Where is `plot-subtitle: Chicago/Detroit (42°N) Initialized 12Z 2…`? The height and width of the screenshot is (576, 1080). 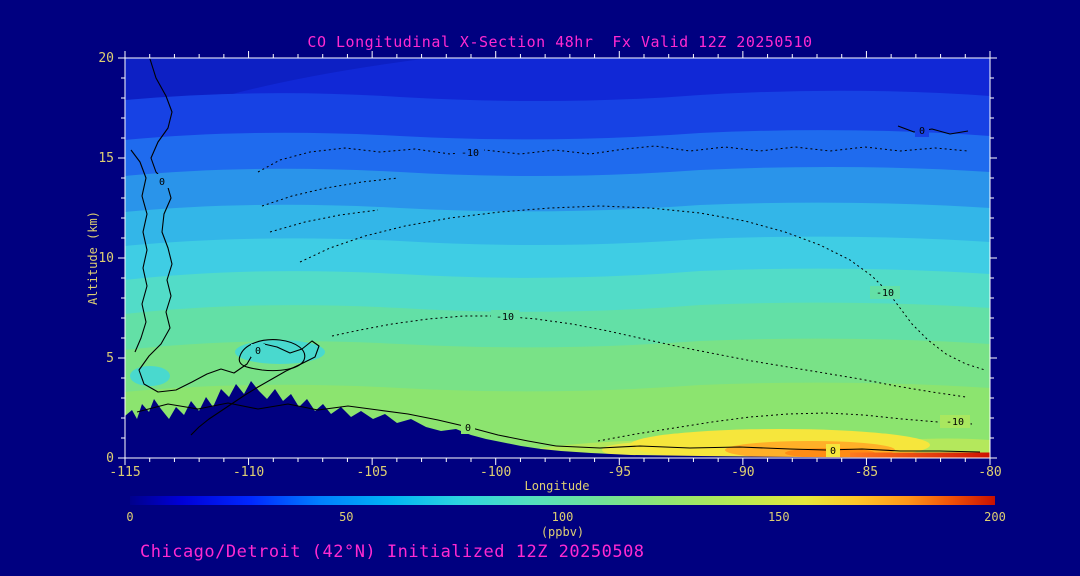
plot-subtitle: Chicago/Detroit (42°N) Initialized 12Z 2… is located at coordinates (392, 552).